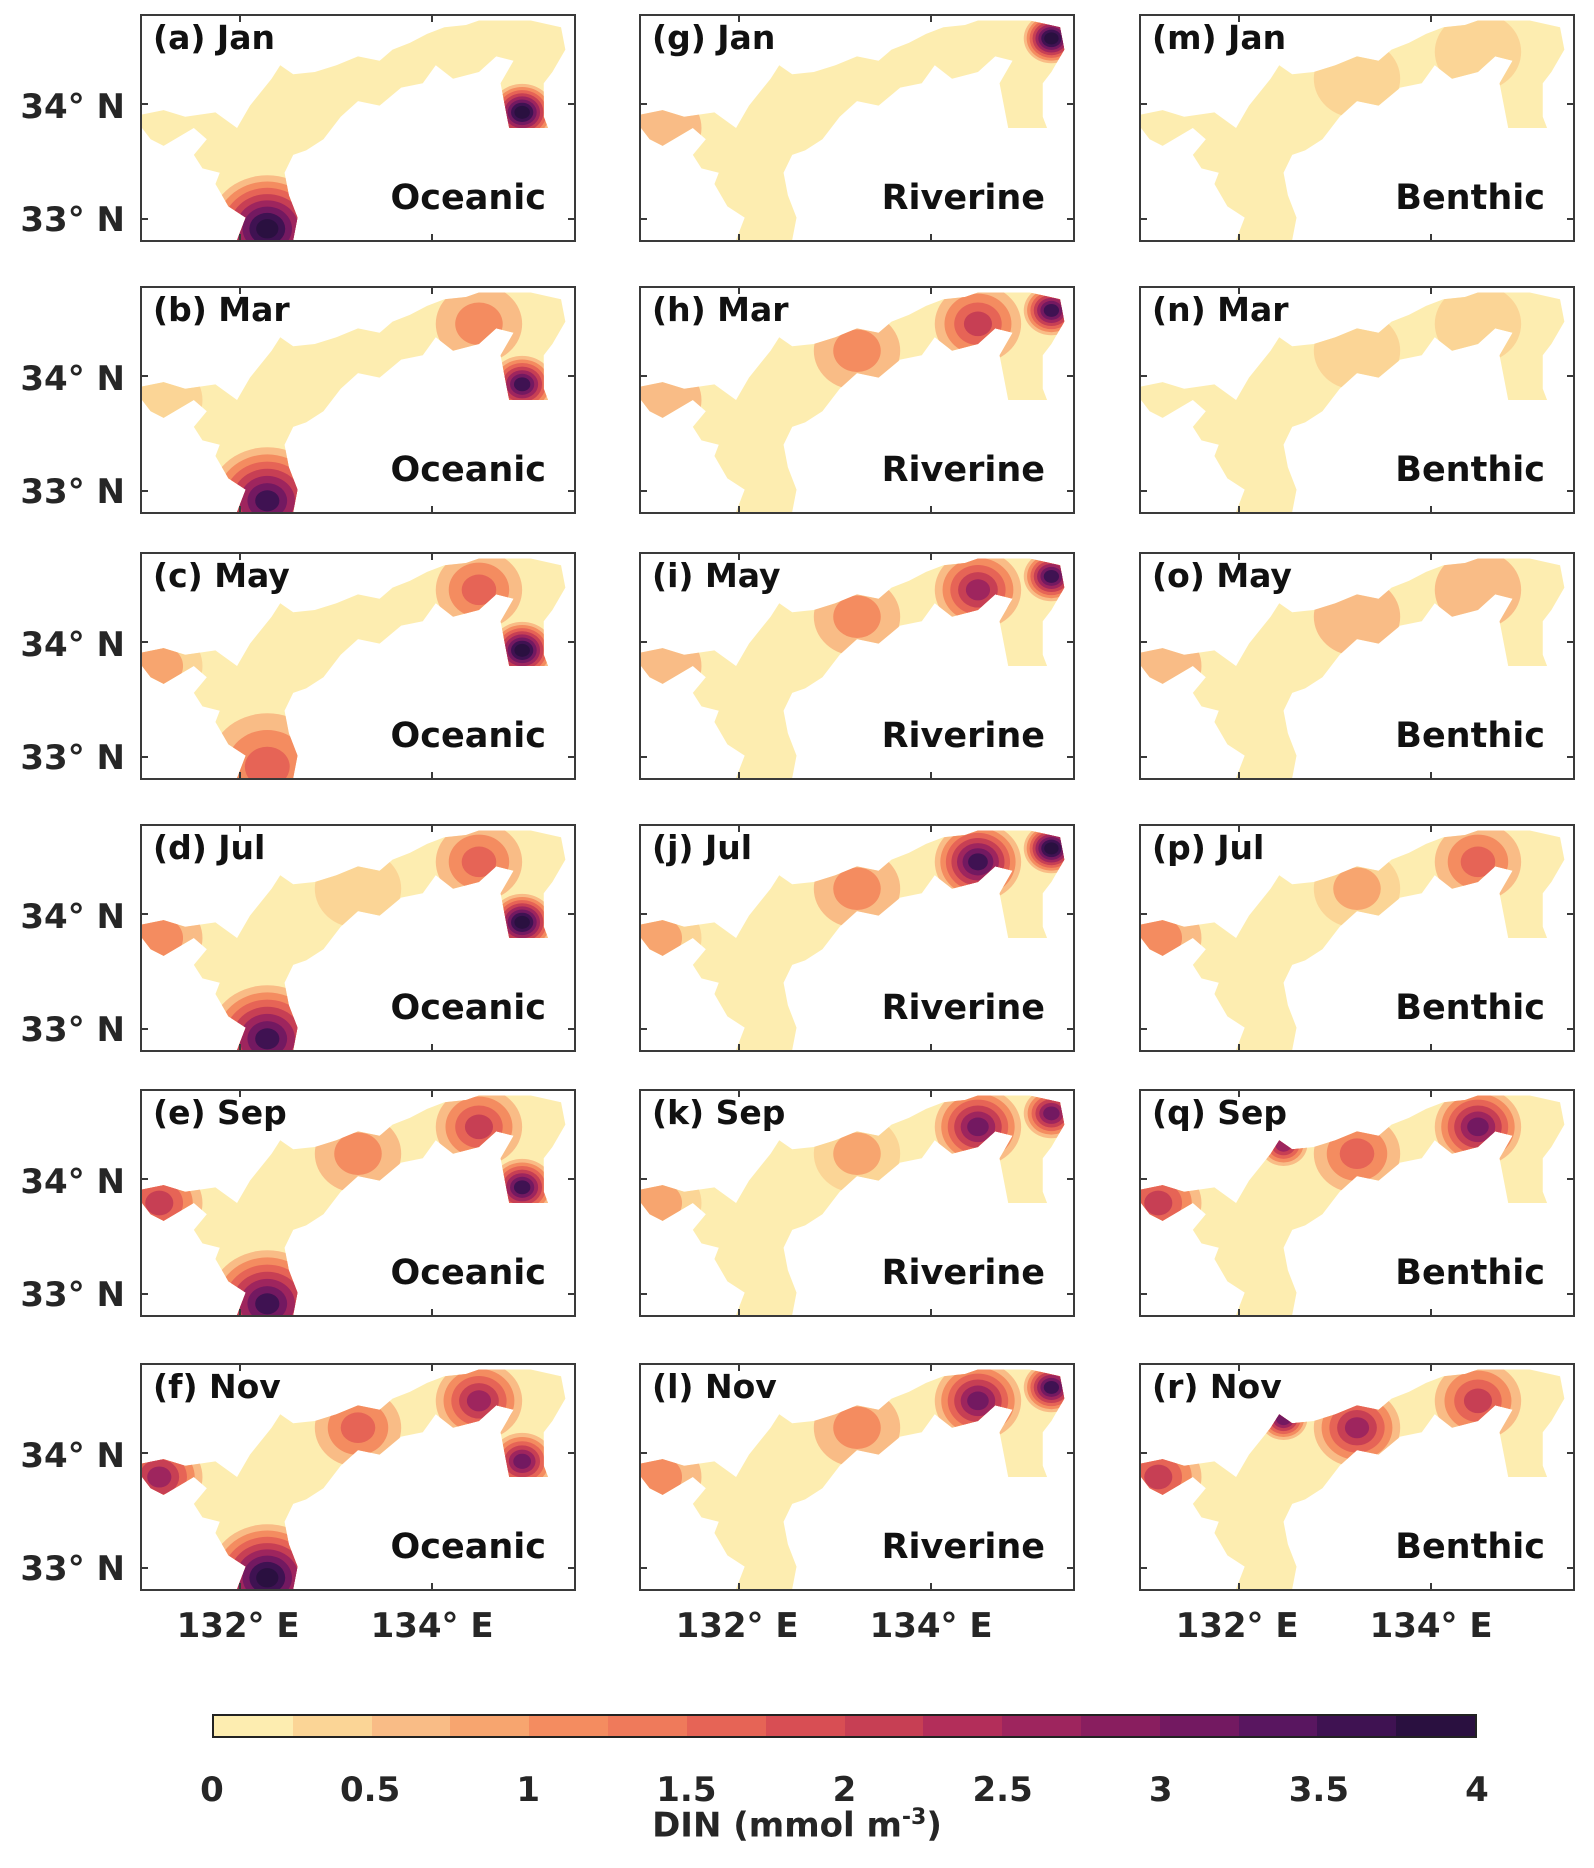 This screenshot has height=1868, width=1594. What do you see at coordinates (1318, 1790) in the screenshot?
I see `colorbar-tick-label: 3.5` at bounding box center [1318, 1790].